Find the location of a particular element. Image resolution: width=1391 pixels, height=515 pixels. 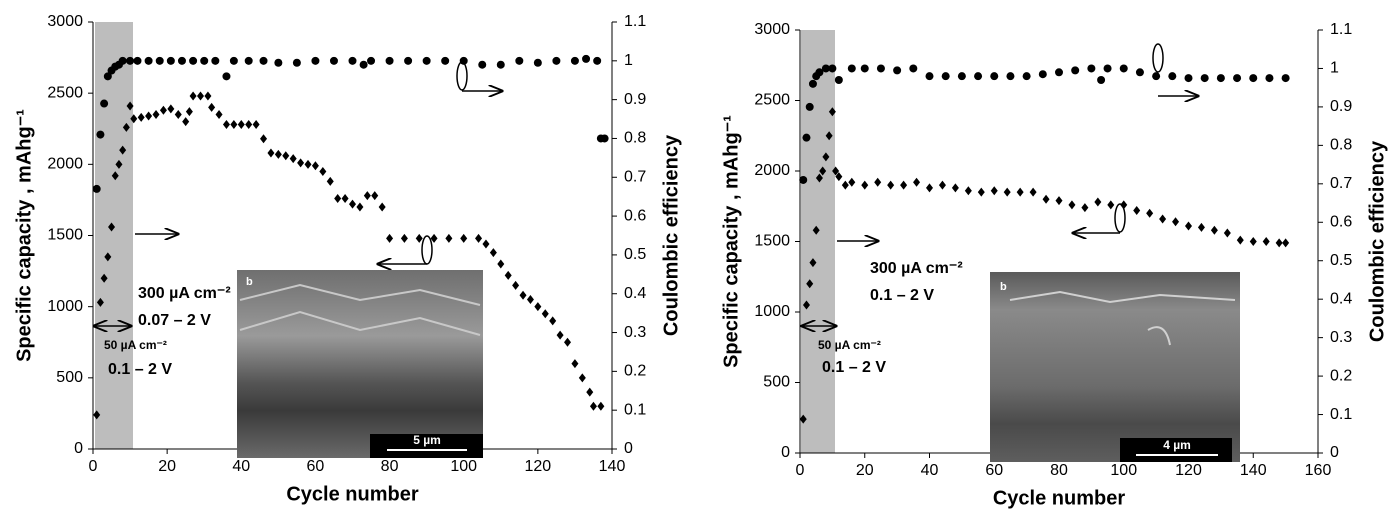

x-tick-label: 80 is located at coordinates (390, 466).